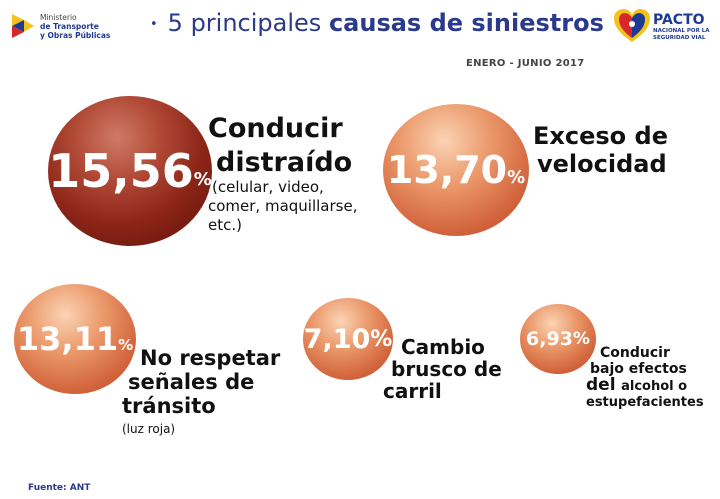 This screenshot has height=499, width=720. I want to click on cause-5-circle: 6,93%, so click(558, 339).